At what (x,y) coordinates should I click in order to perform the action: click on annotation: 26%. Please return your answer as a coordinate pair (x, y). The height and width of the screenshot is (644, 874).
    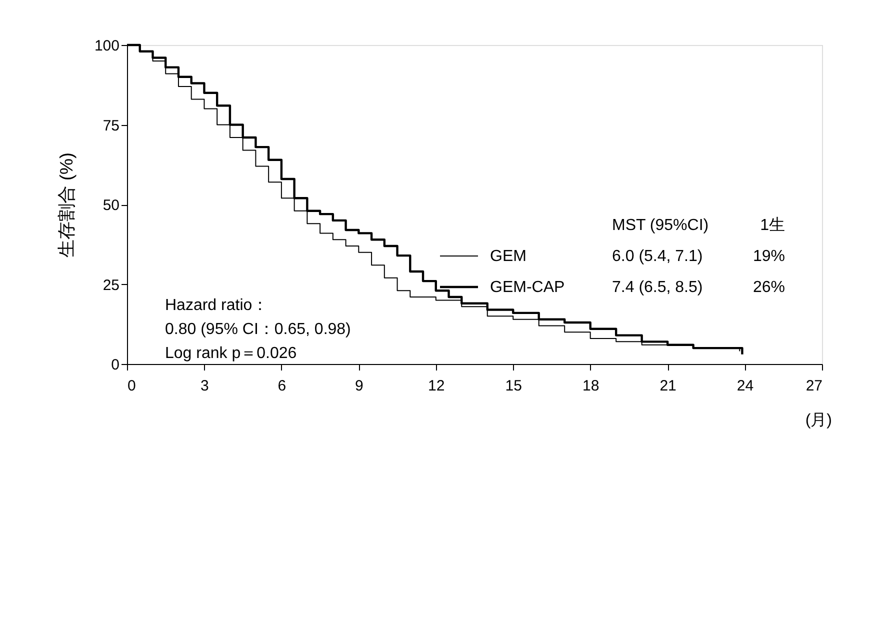
    Looking at the image, I should click on (768, 287).